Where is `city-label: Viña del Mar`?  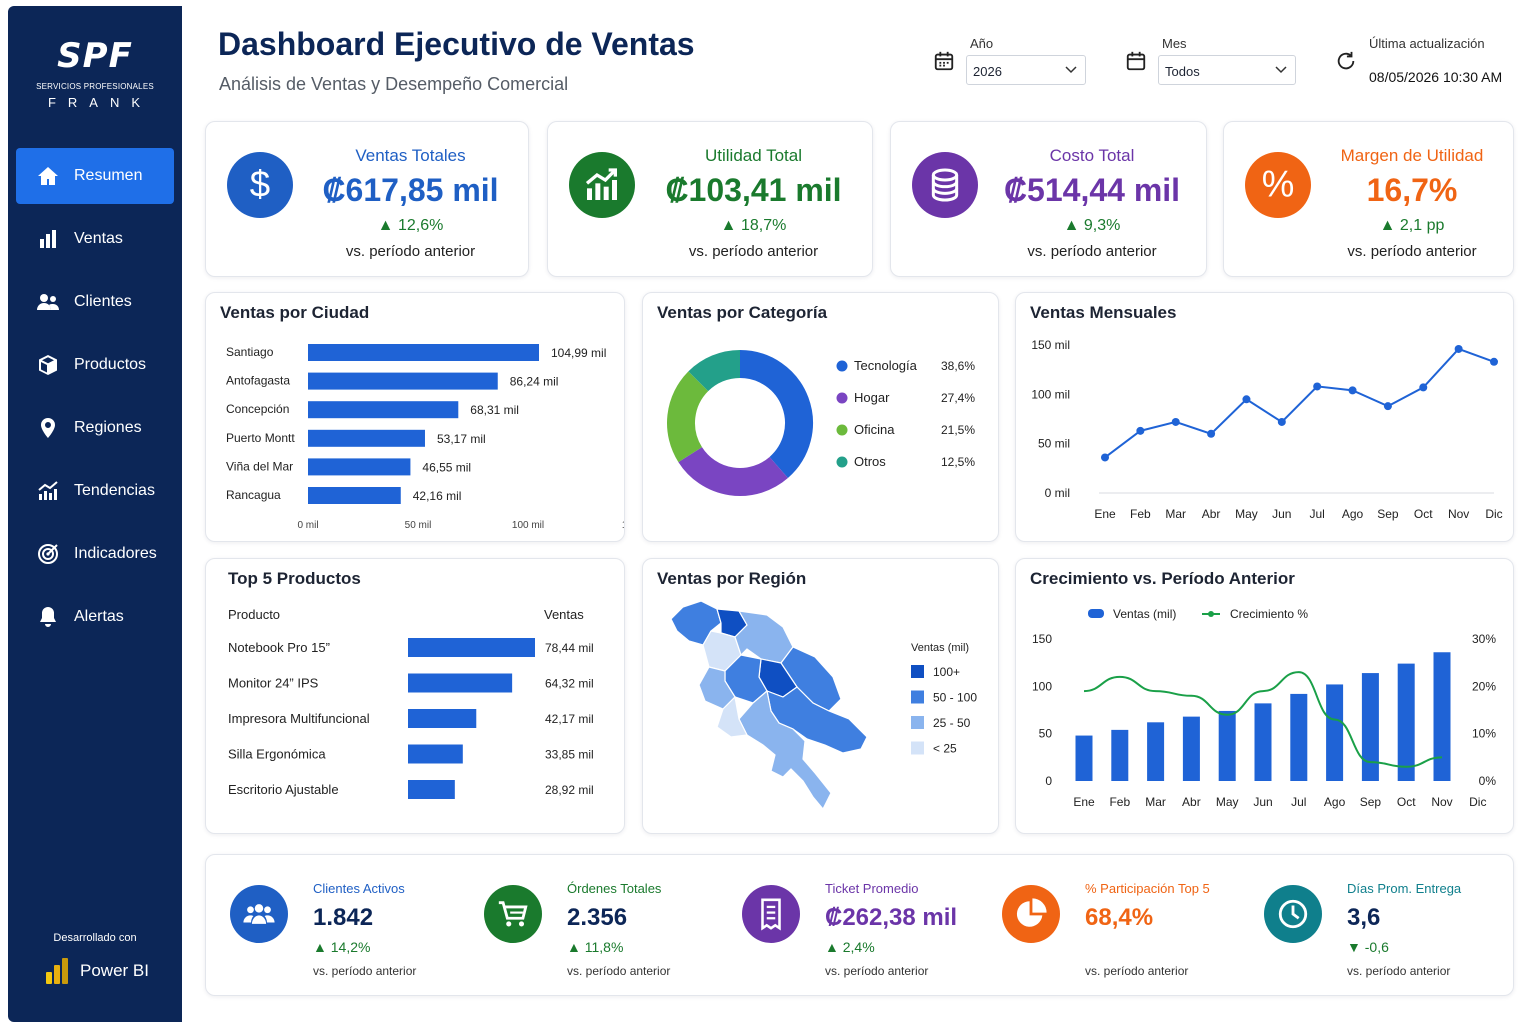 city-label: Viña del Mar is located at coordinates (259, 466).